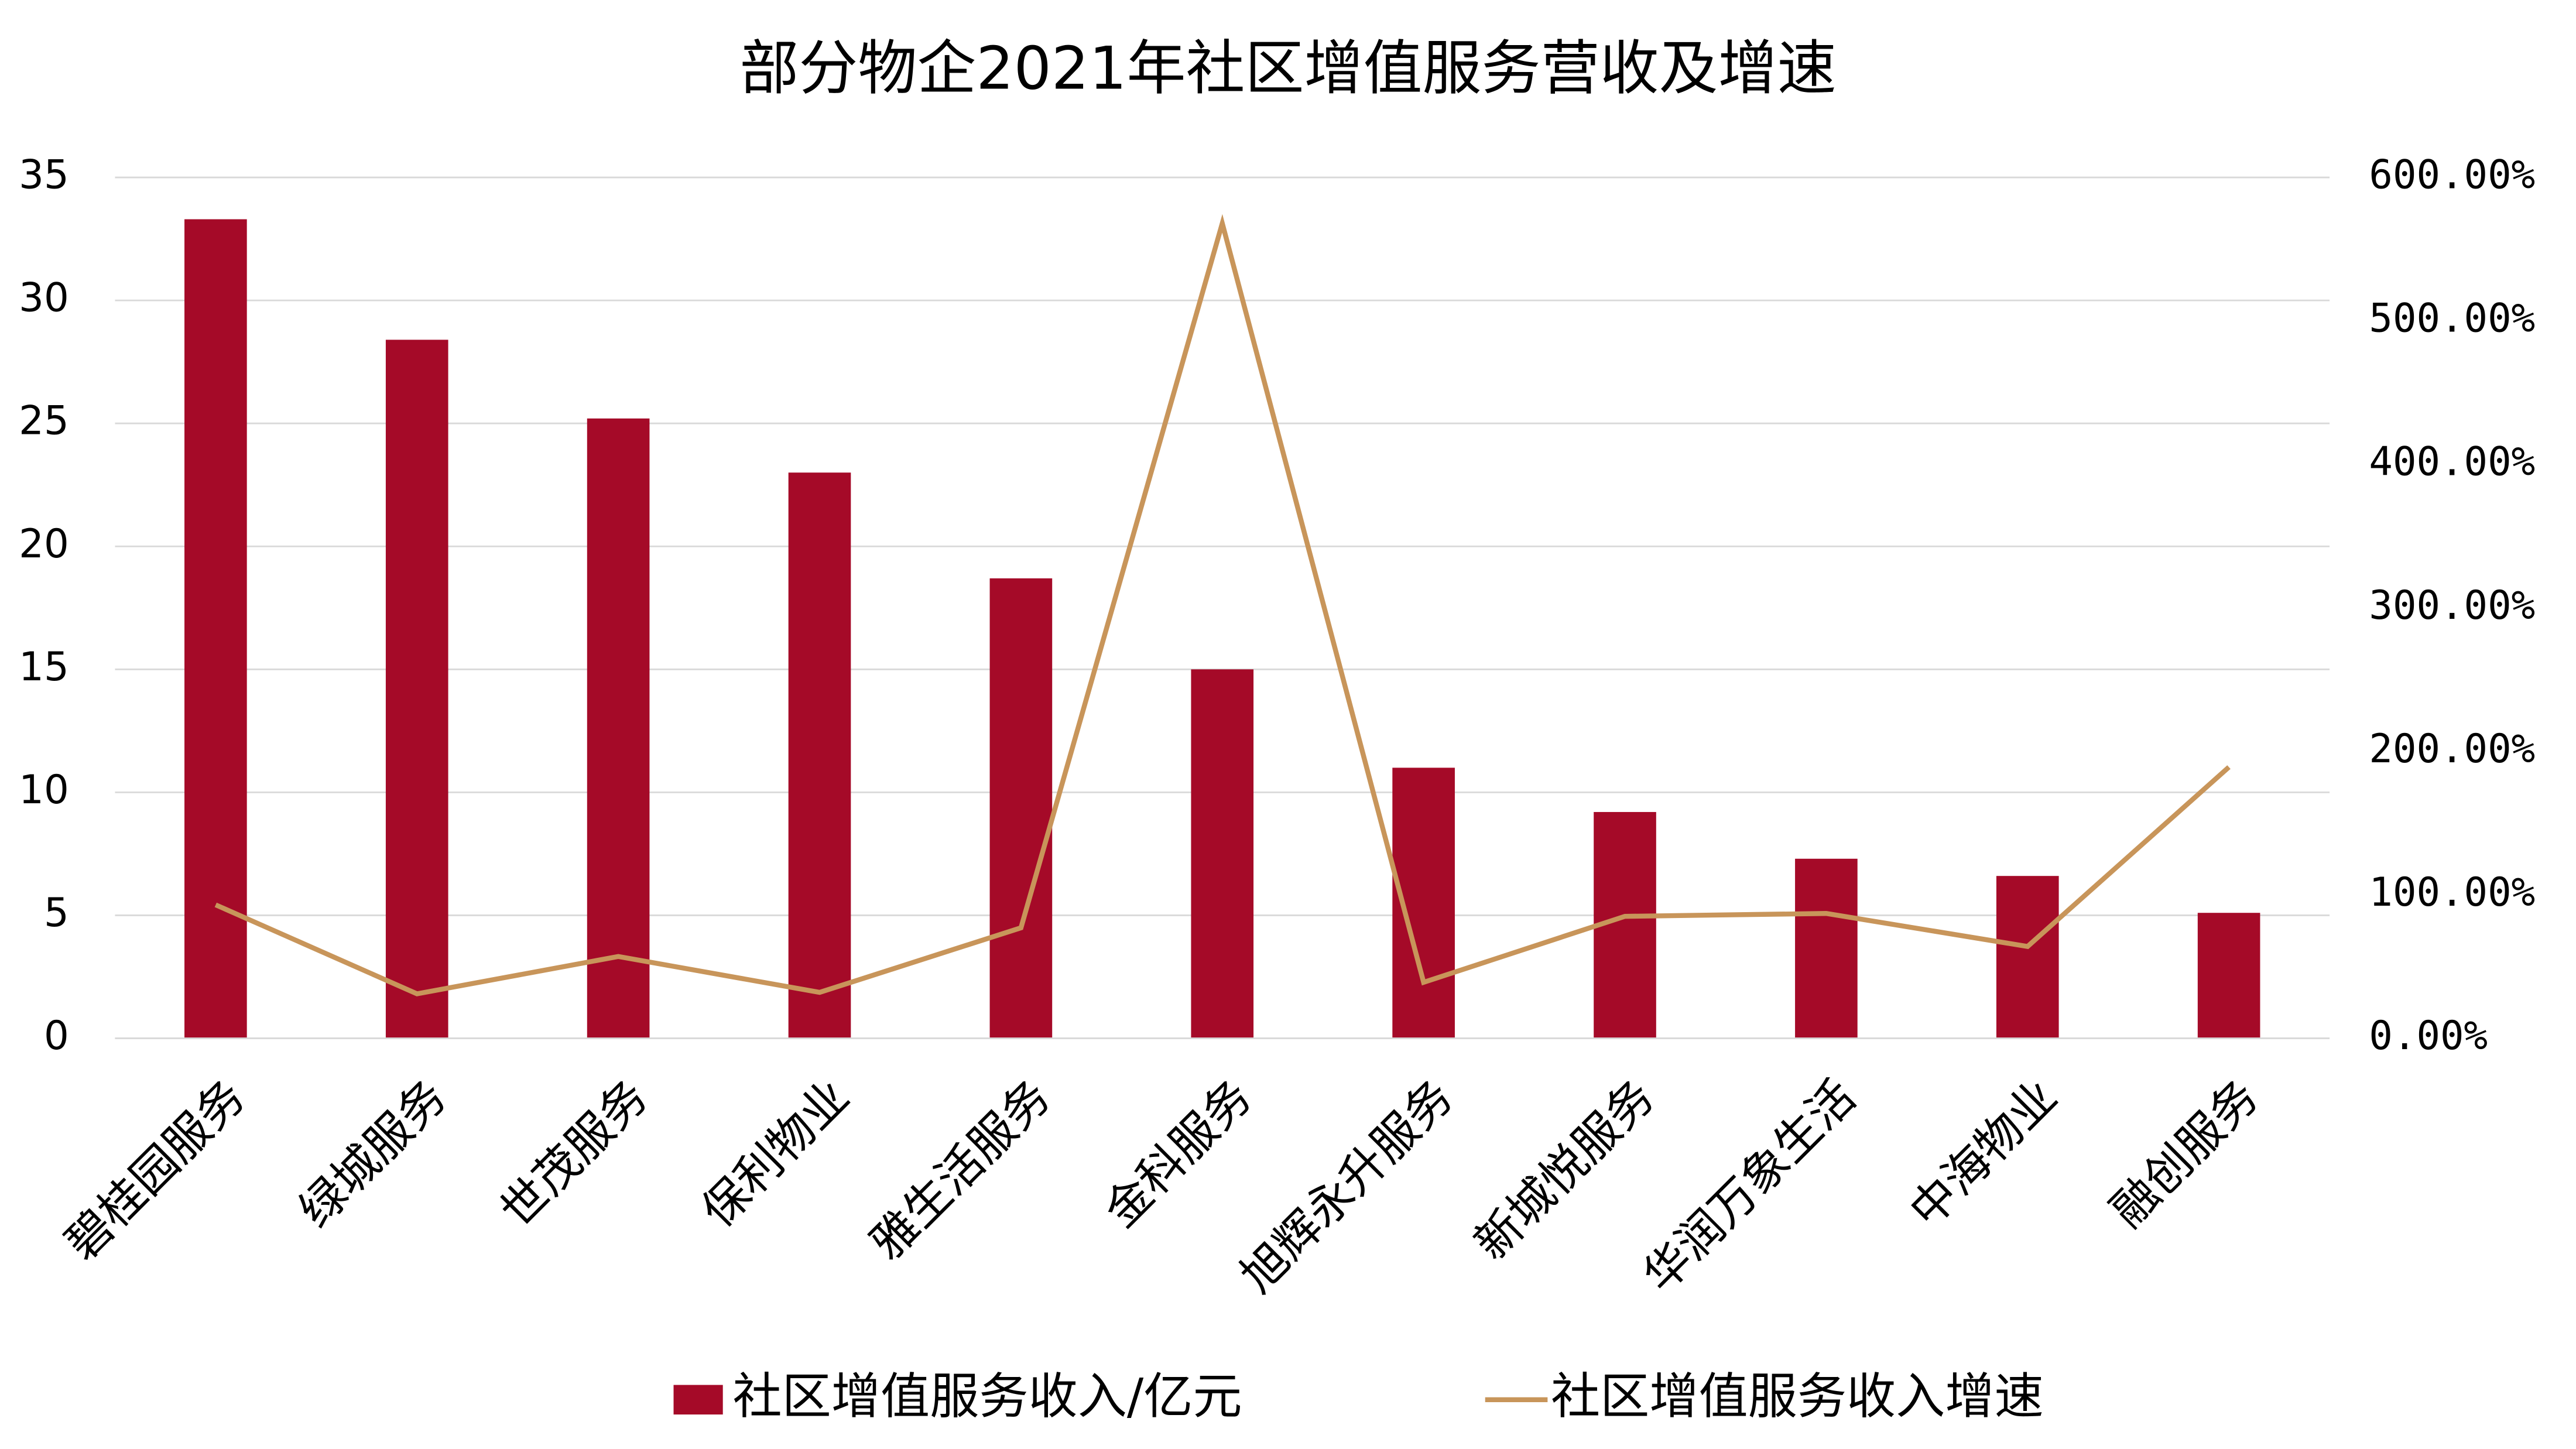 The height and width of the screenshot is (1449, 2576). Describe the element at coordinates (574, 1154) in the screenshot. I see `x-tick-label: 世茂服务` at that location.